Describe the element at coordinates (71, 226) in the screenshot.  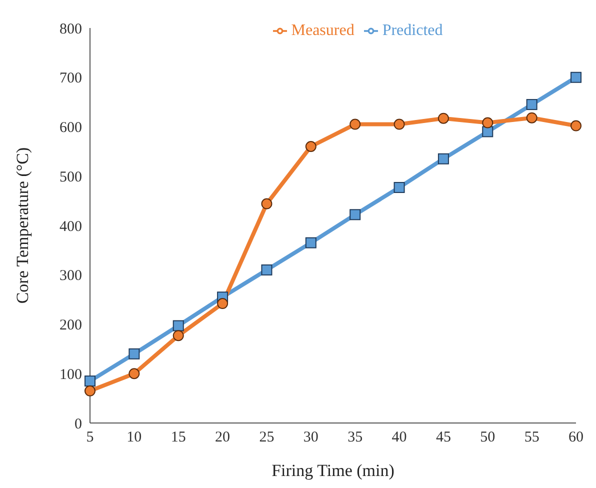
I see `y-tick-label: 400` at that location.